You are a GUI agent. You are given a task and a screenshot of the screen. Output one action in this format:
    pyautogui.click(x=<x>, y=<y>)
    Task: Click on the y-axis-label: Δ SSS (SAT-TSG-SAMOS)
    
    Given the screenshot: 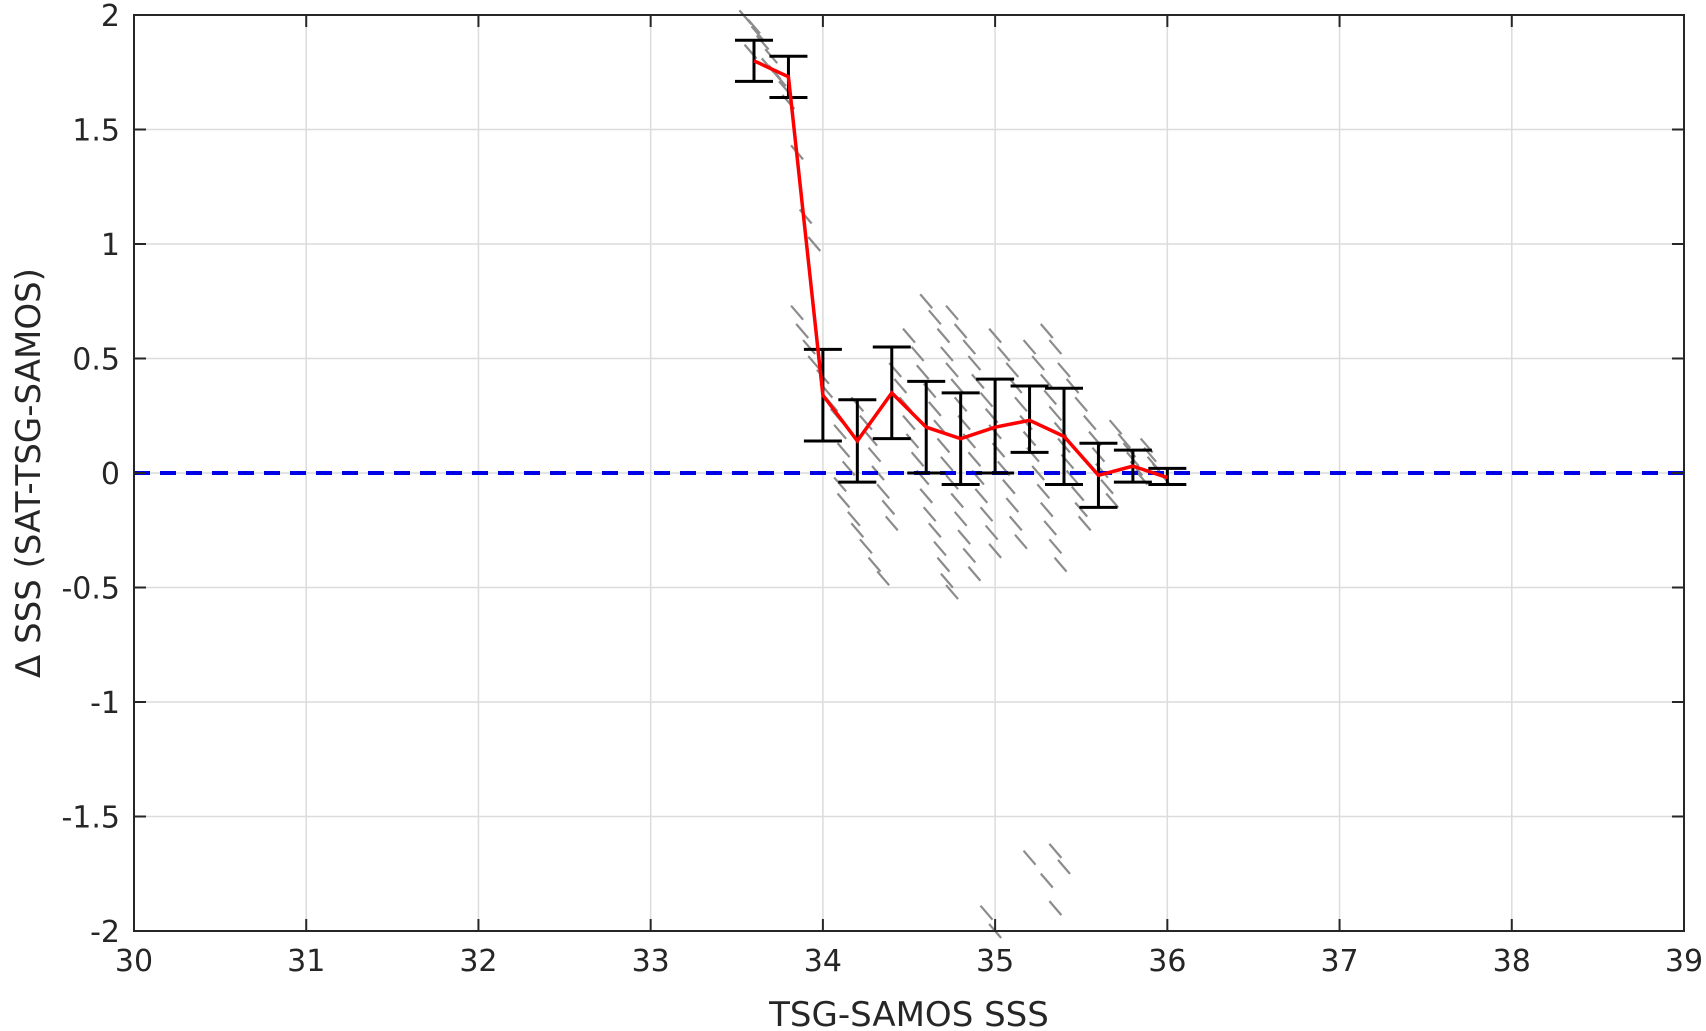 What is the action you would take?
    pyautogui.click(x=29, y=473)
    